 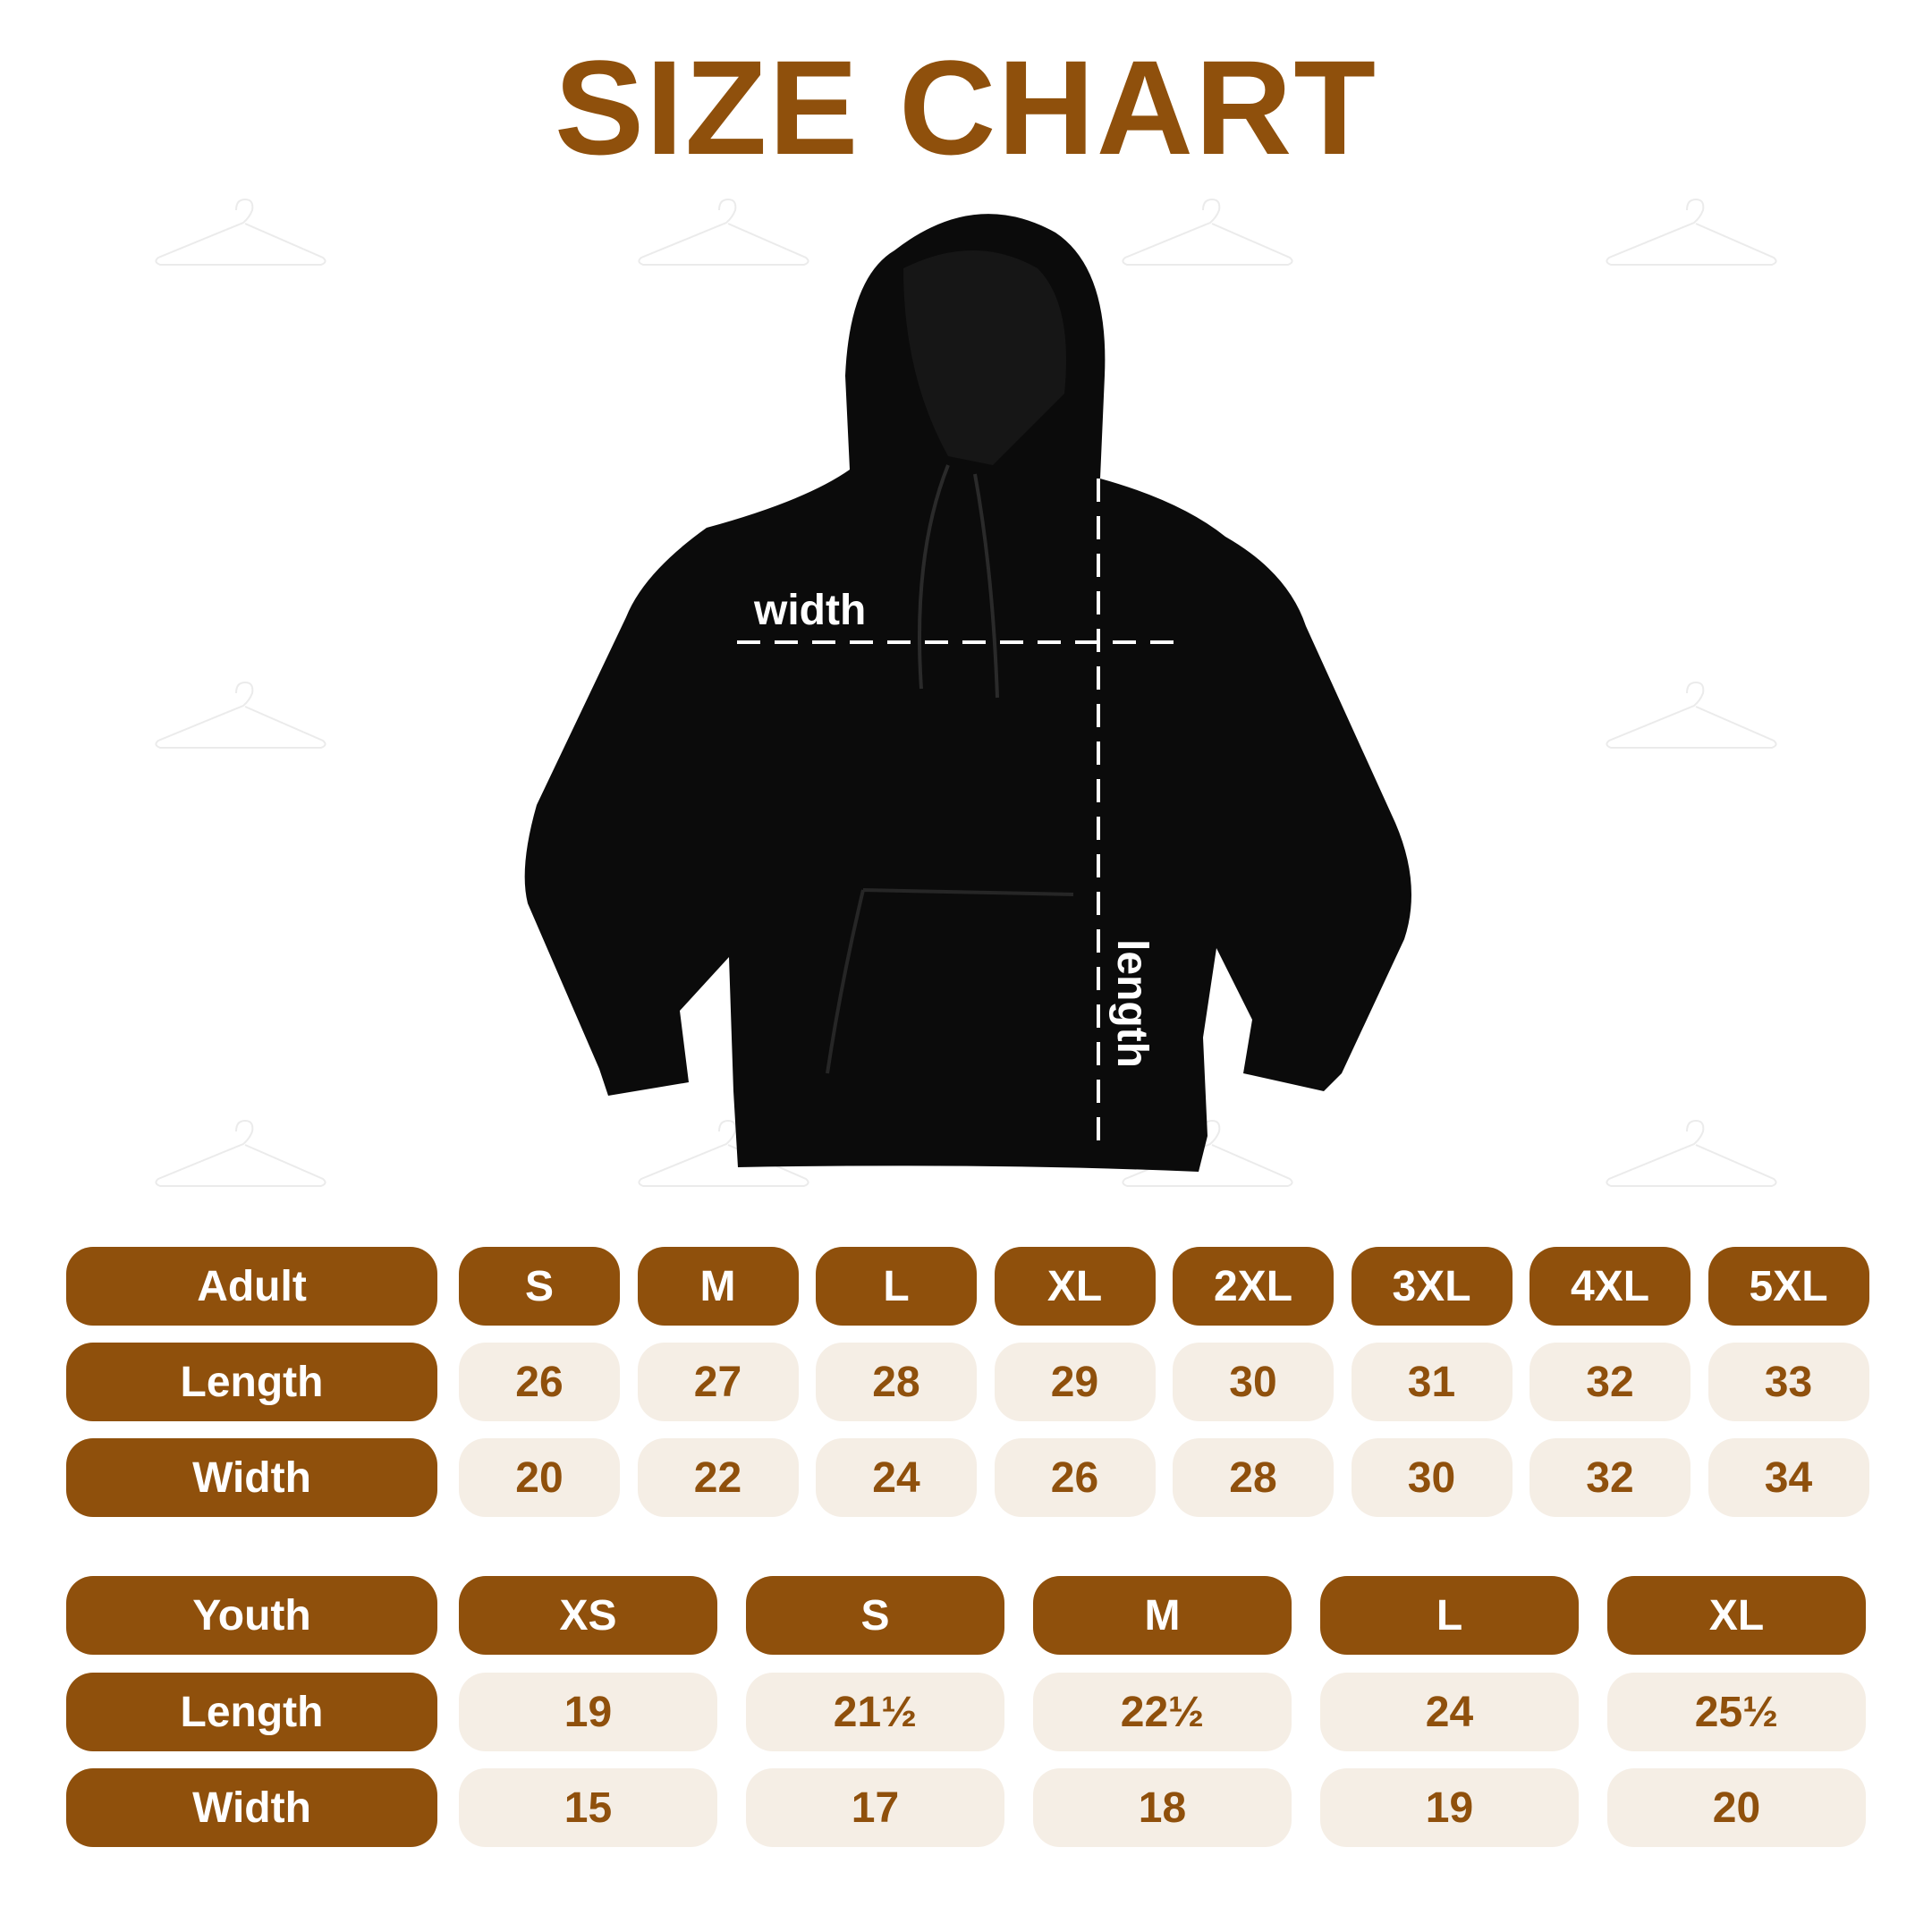 What do you see at coordinates (588, 1615) in the screenshot?
I see `youth-size-xs: XS` at bounding box center [588, 1615].